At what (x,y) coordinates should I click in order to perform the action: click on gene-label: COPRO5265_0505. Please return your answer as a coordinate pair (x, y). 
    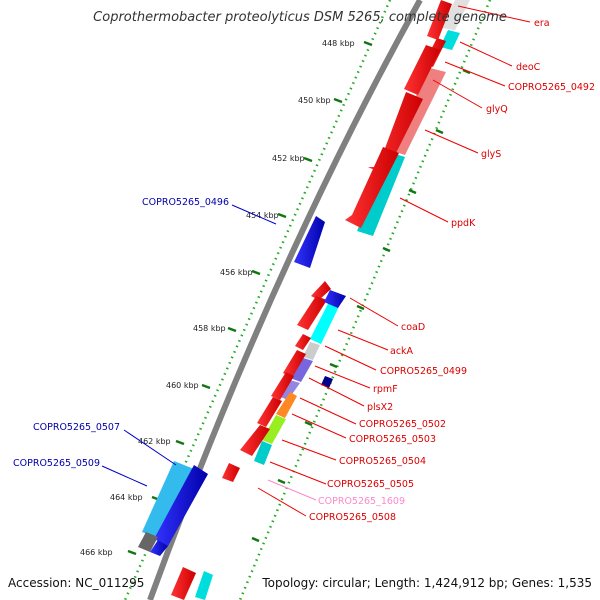
    Looking at the image, I should click on (370, 484).